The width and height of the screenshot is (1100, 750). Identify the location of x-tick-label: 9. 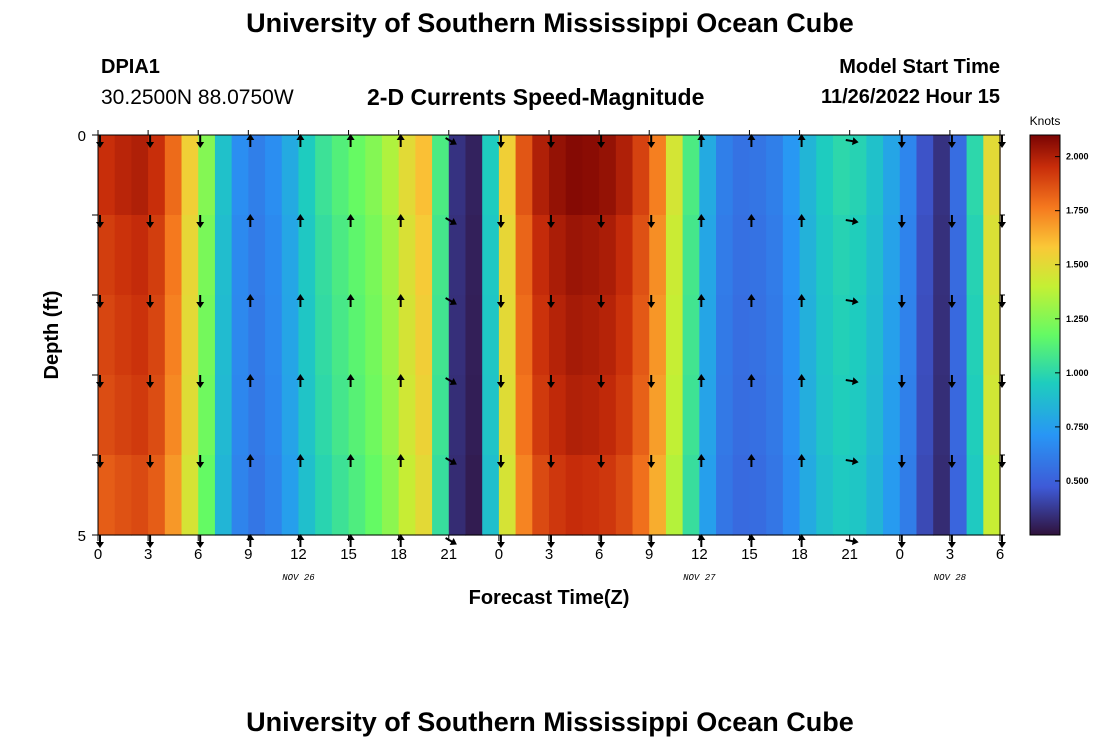
(649, 554).